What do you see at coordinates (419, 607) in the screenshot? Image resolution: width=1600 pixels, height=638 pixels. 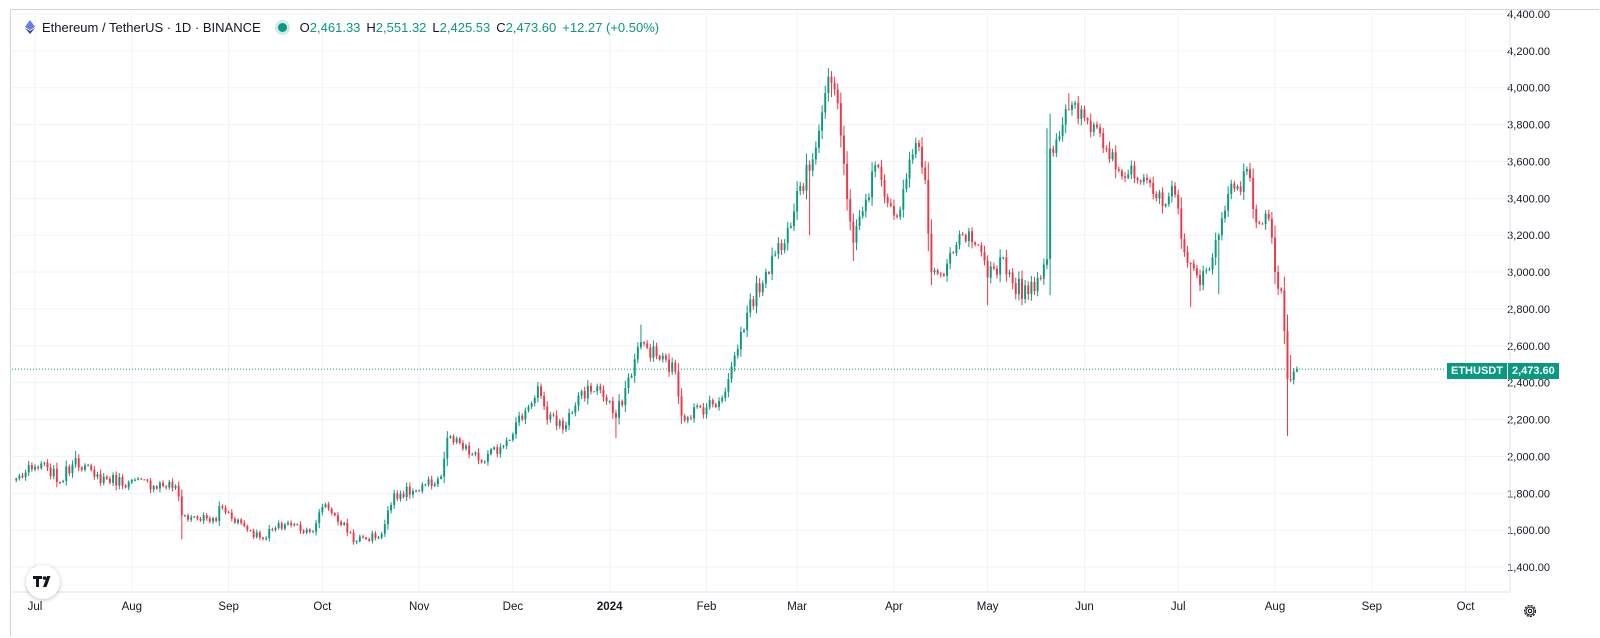 I see `x-tick-label: Nov` at bounding box center [419, 607].